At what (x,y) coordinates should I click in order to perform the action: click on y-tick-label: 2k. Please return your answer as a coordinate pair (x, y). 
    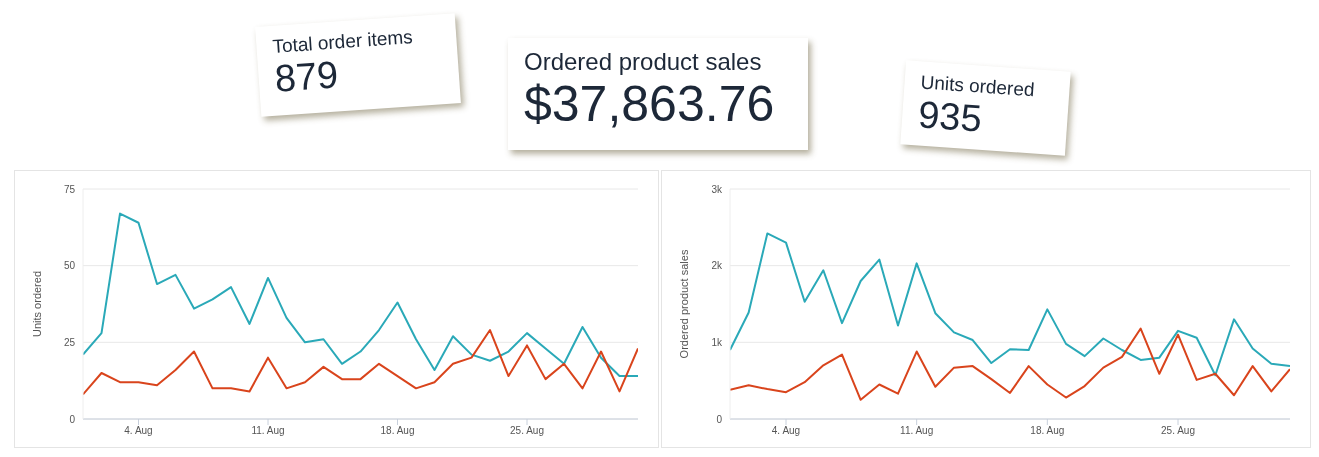
    Looking at the image, I should click on (717, 266).